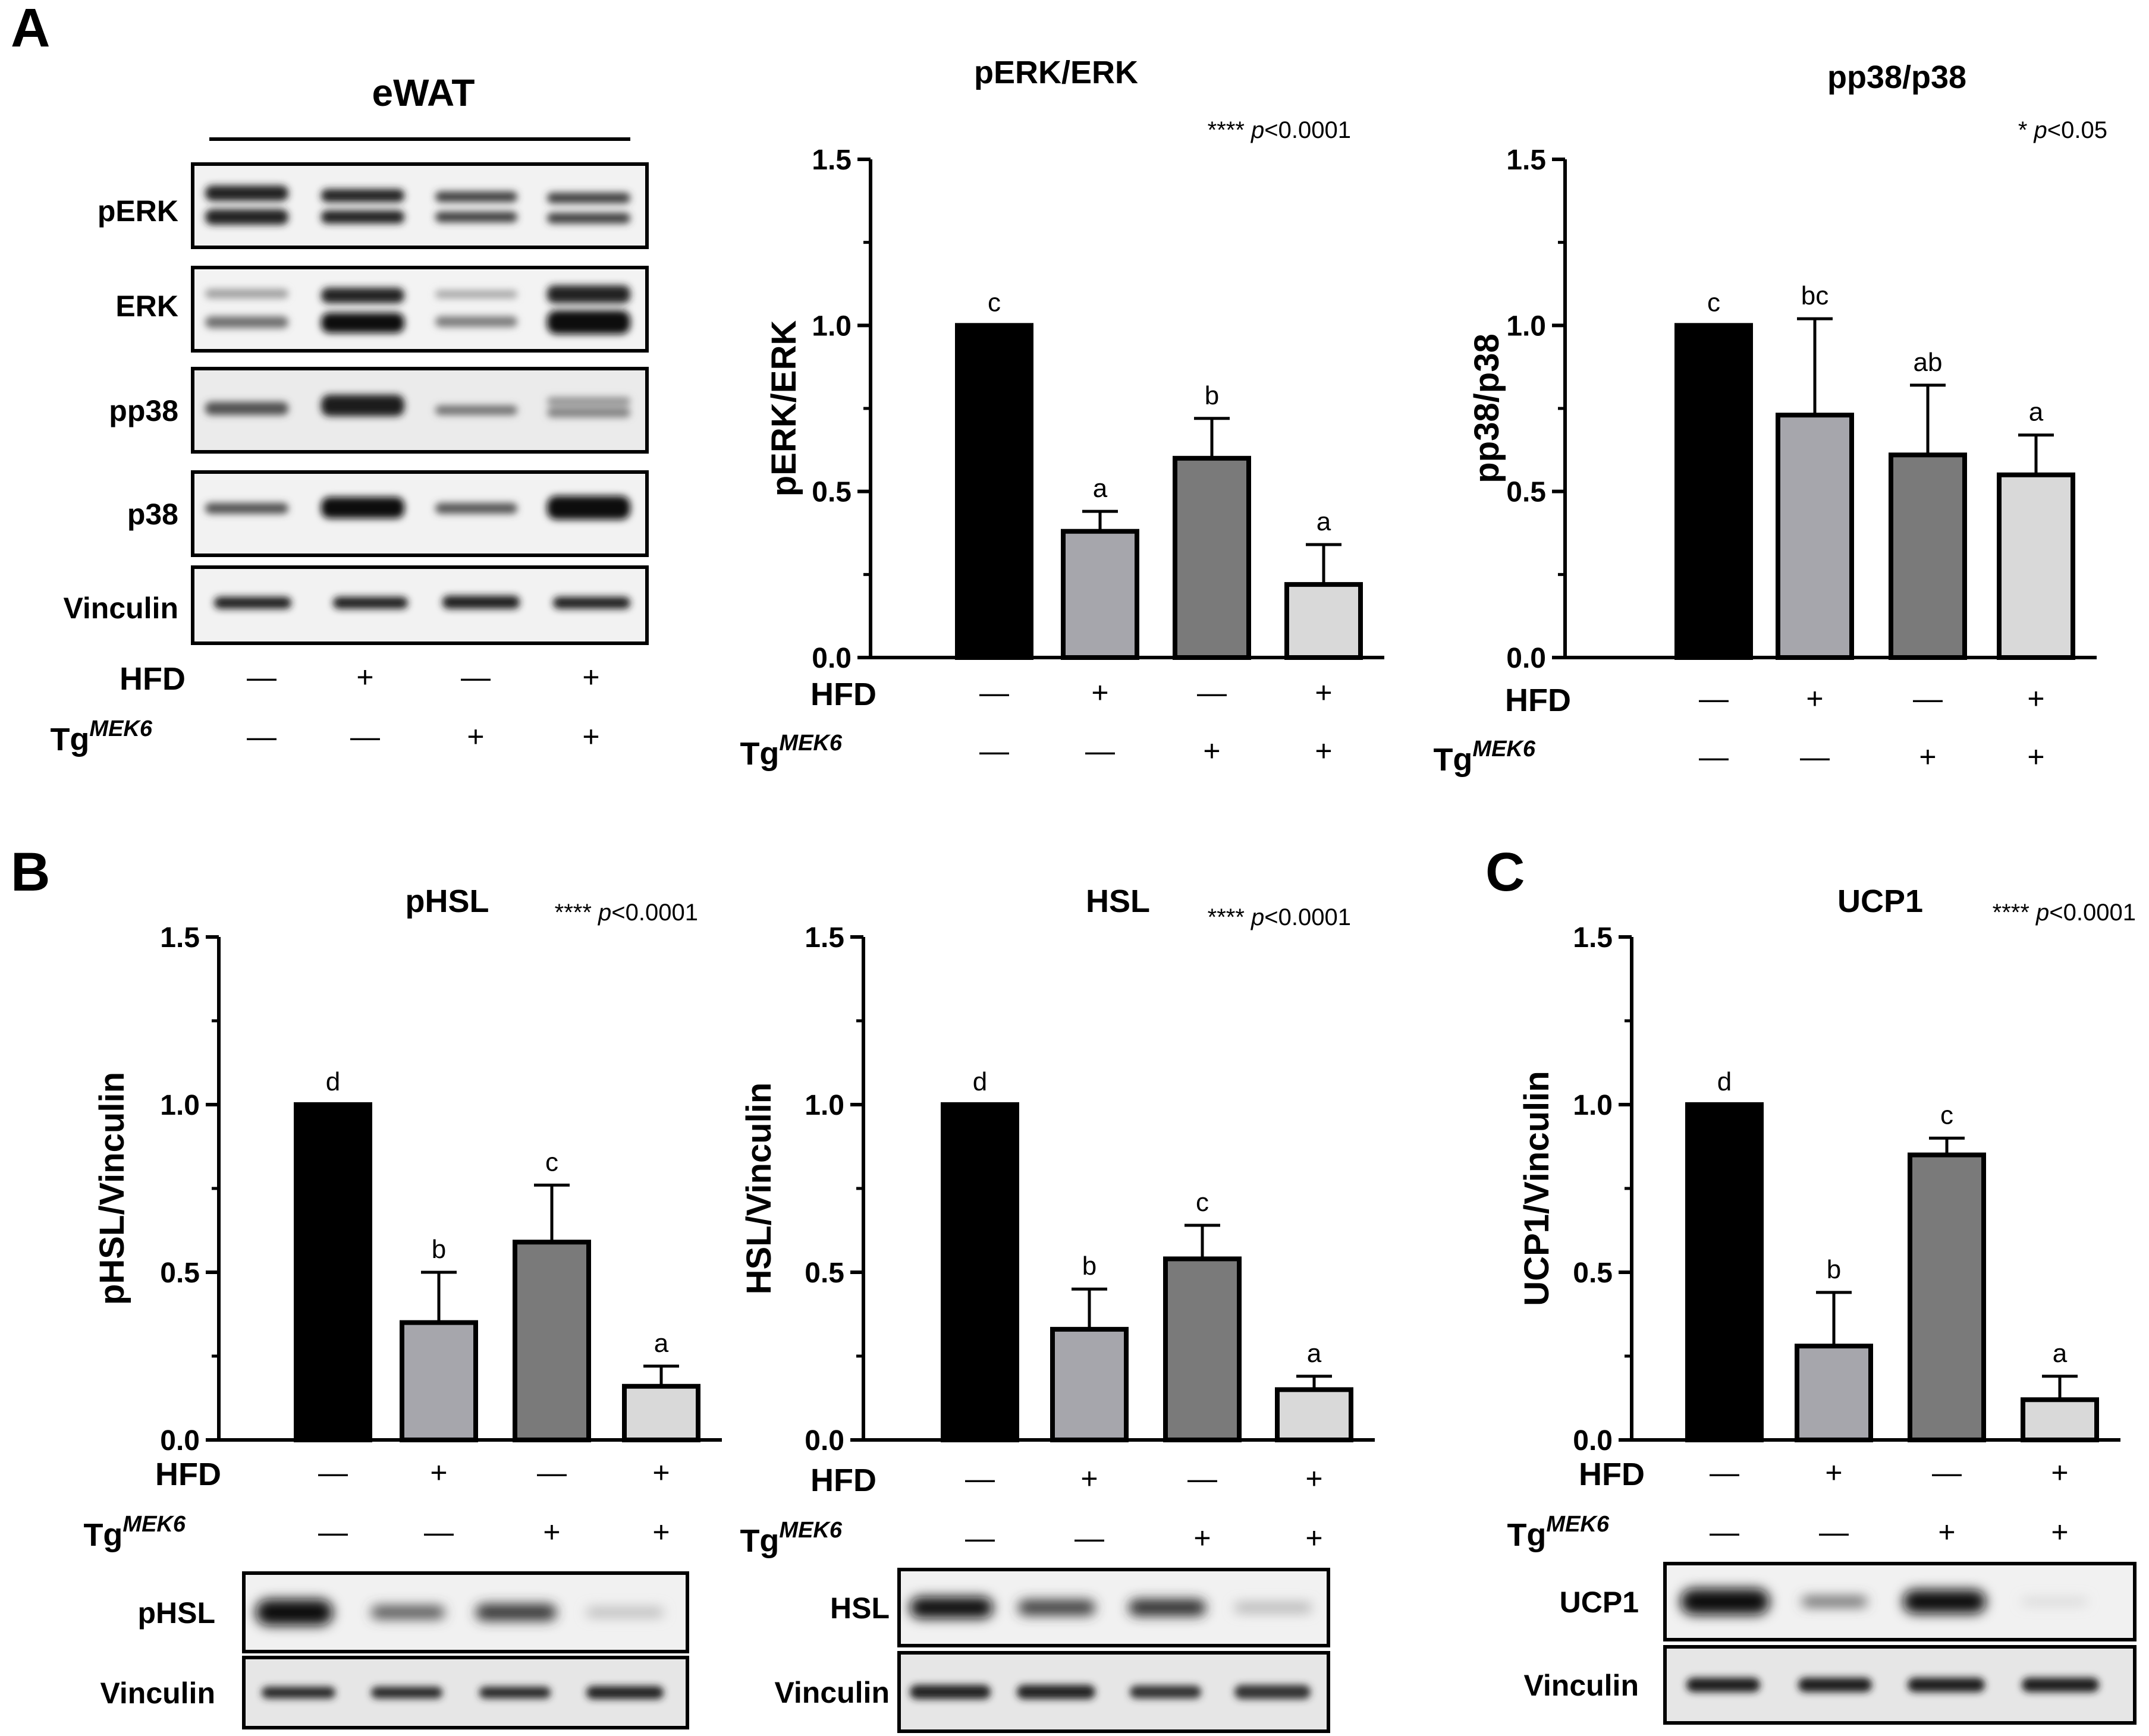 The height and width of the screenshot is (1736, 2149). What do you see at coordinates (1487, 408) in the screenshot?
I see `y-axis-label: pp38/p38` at bounding box center [1487, 408].